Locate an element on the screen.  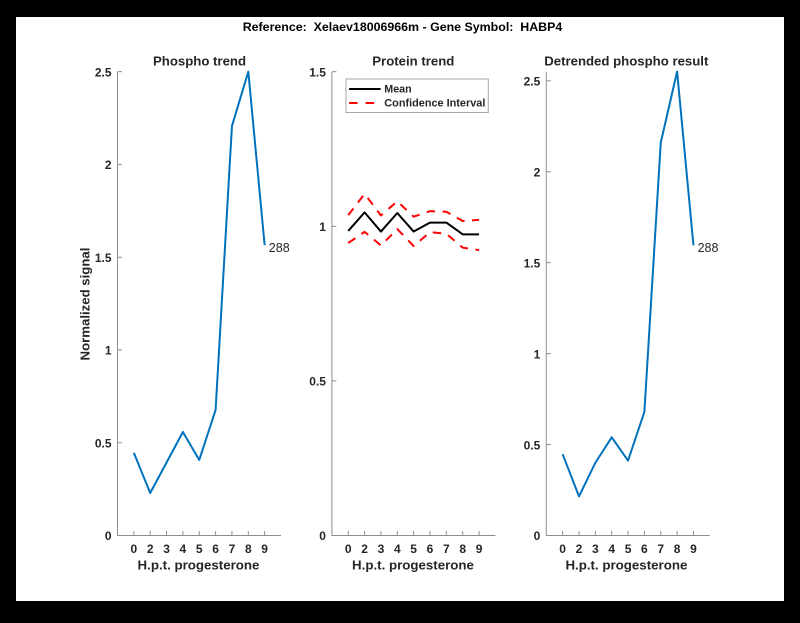
svg-text: Protein trend is located at coordinates (413, 61).